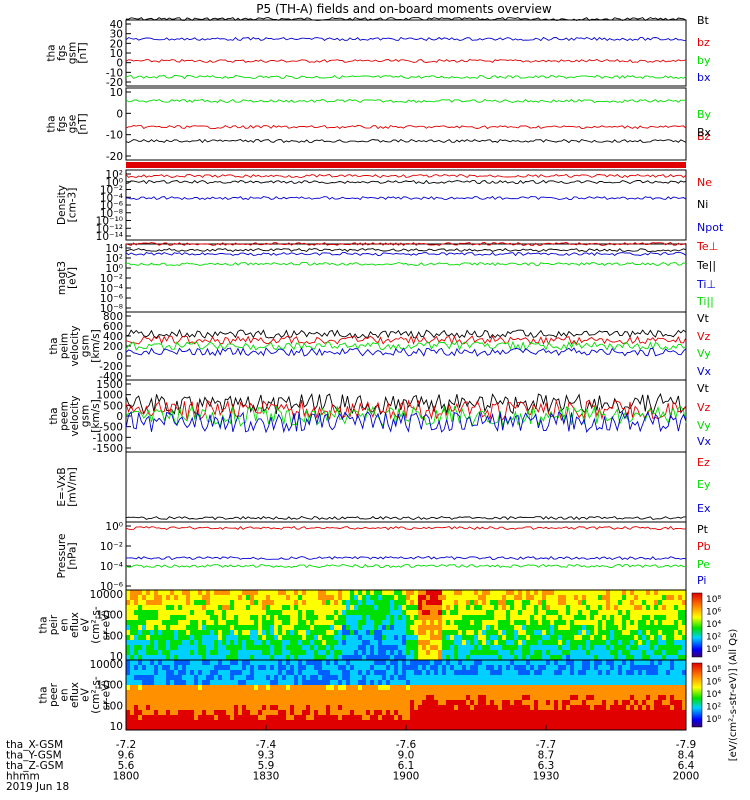  Describe the element at coordinates (697, 695) in the screenshot. I see `colorbar` at that location.